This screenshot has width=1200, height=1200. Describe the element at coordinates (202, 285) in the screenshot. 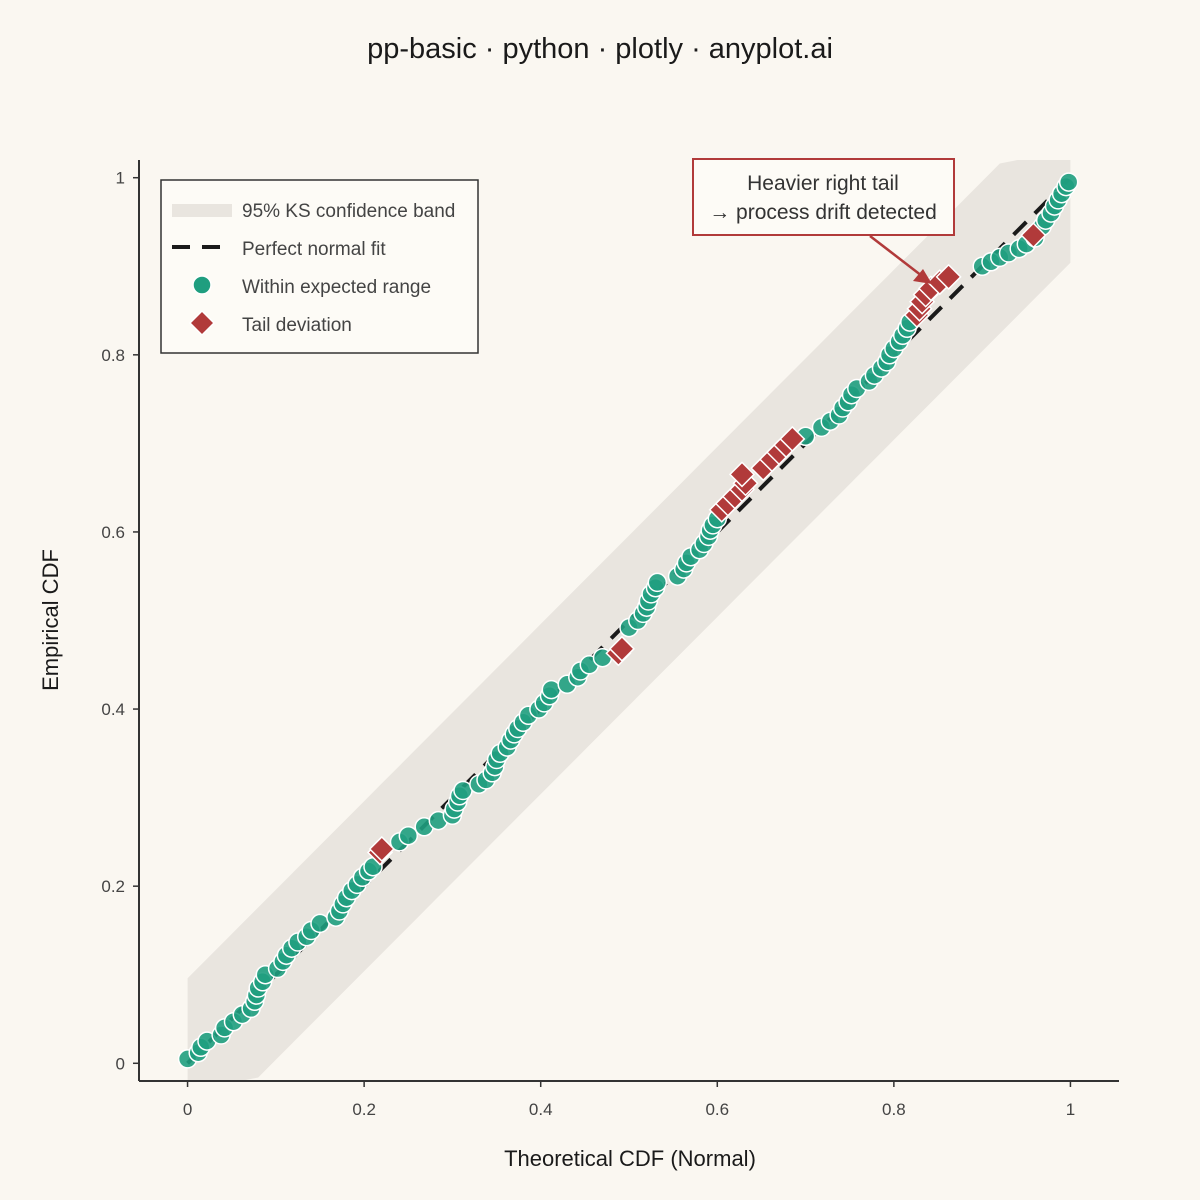

I see `legend-within-swatch` at that location.